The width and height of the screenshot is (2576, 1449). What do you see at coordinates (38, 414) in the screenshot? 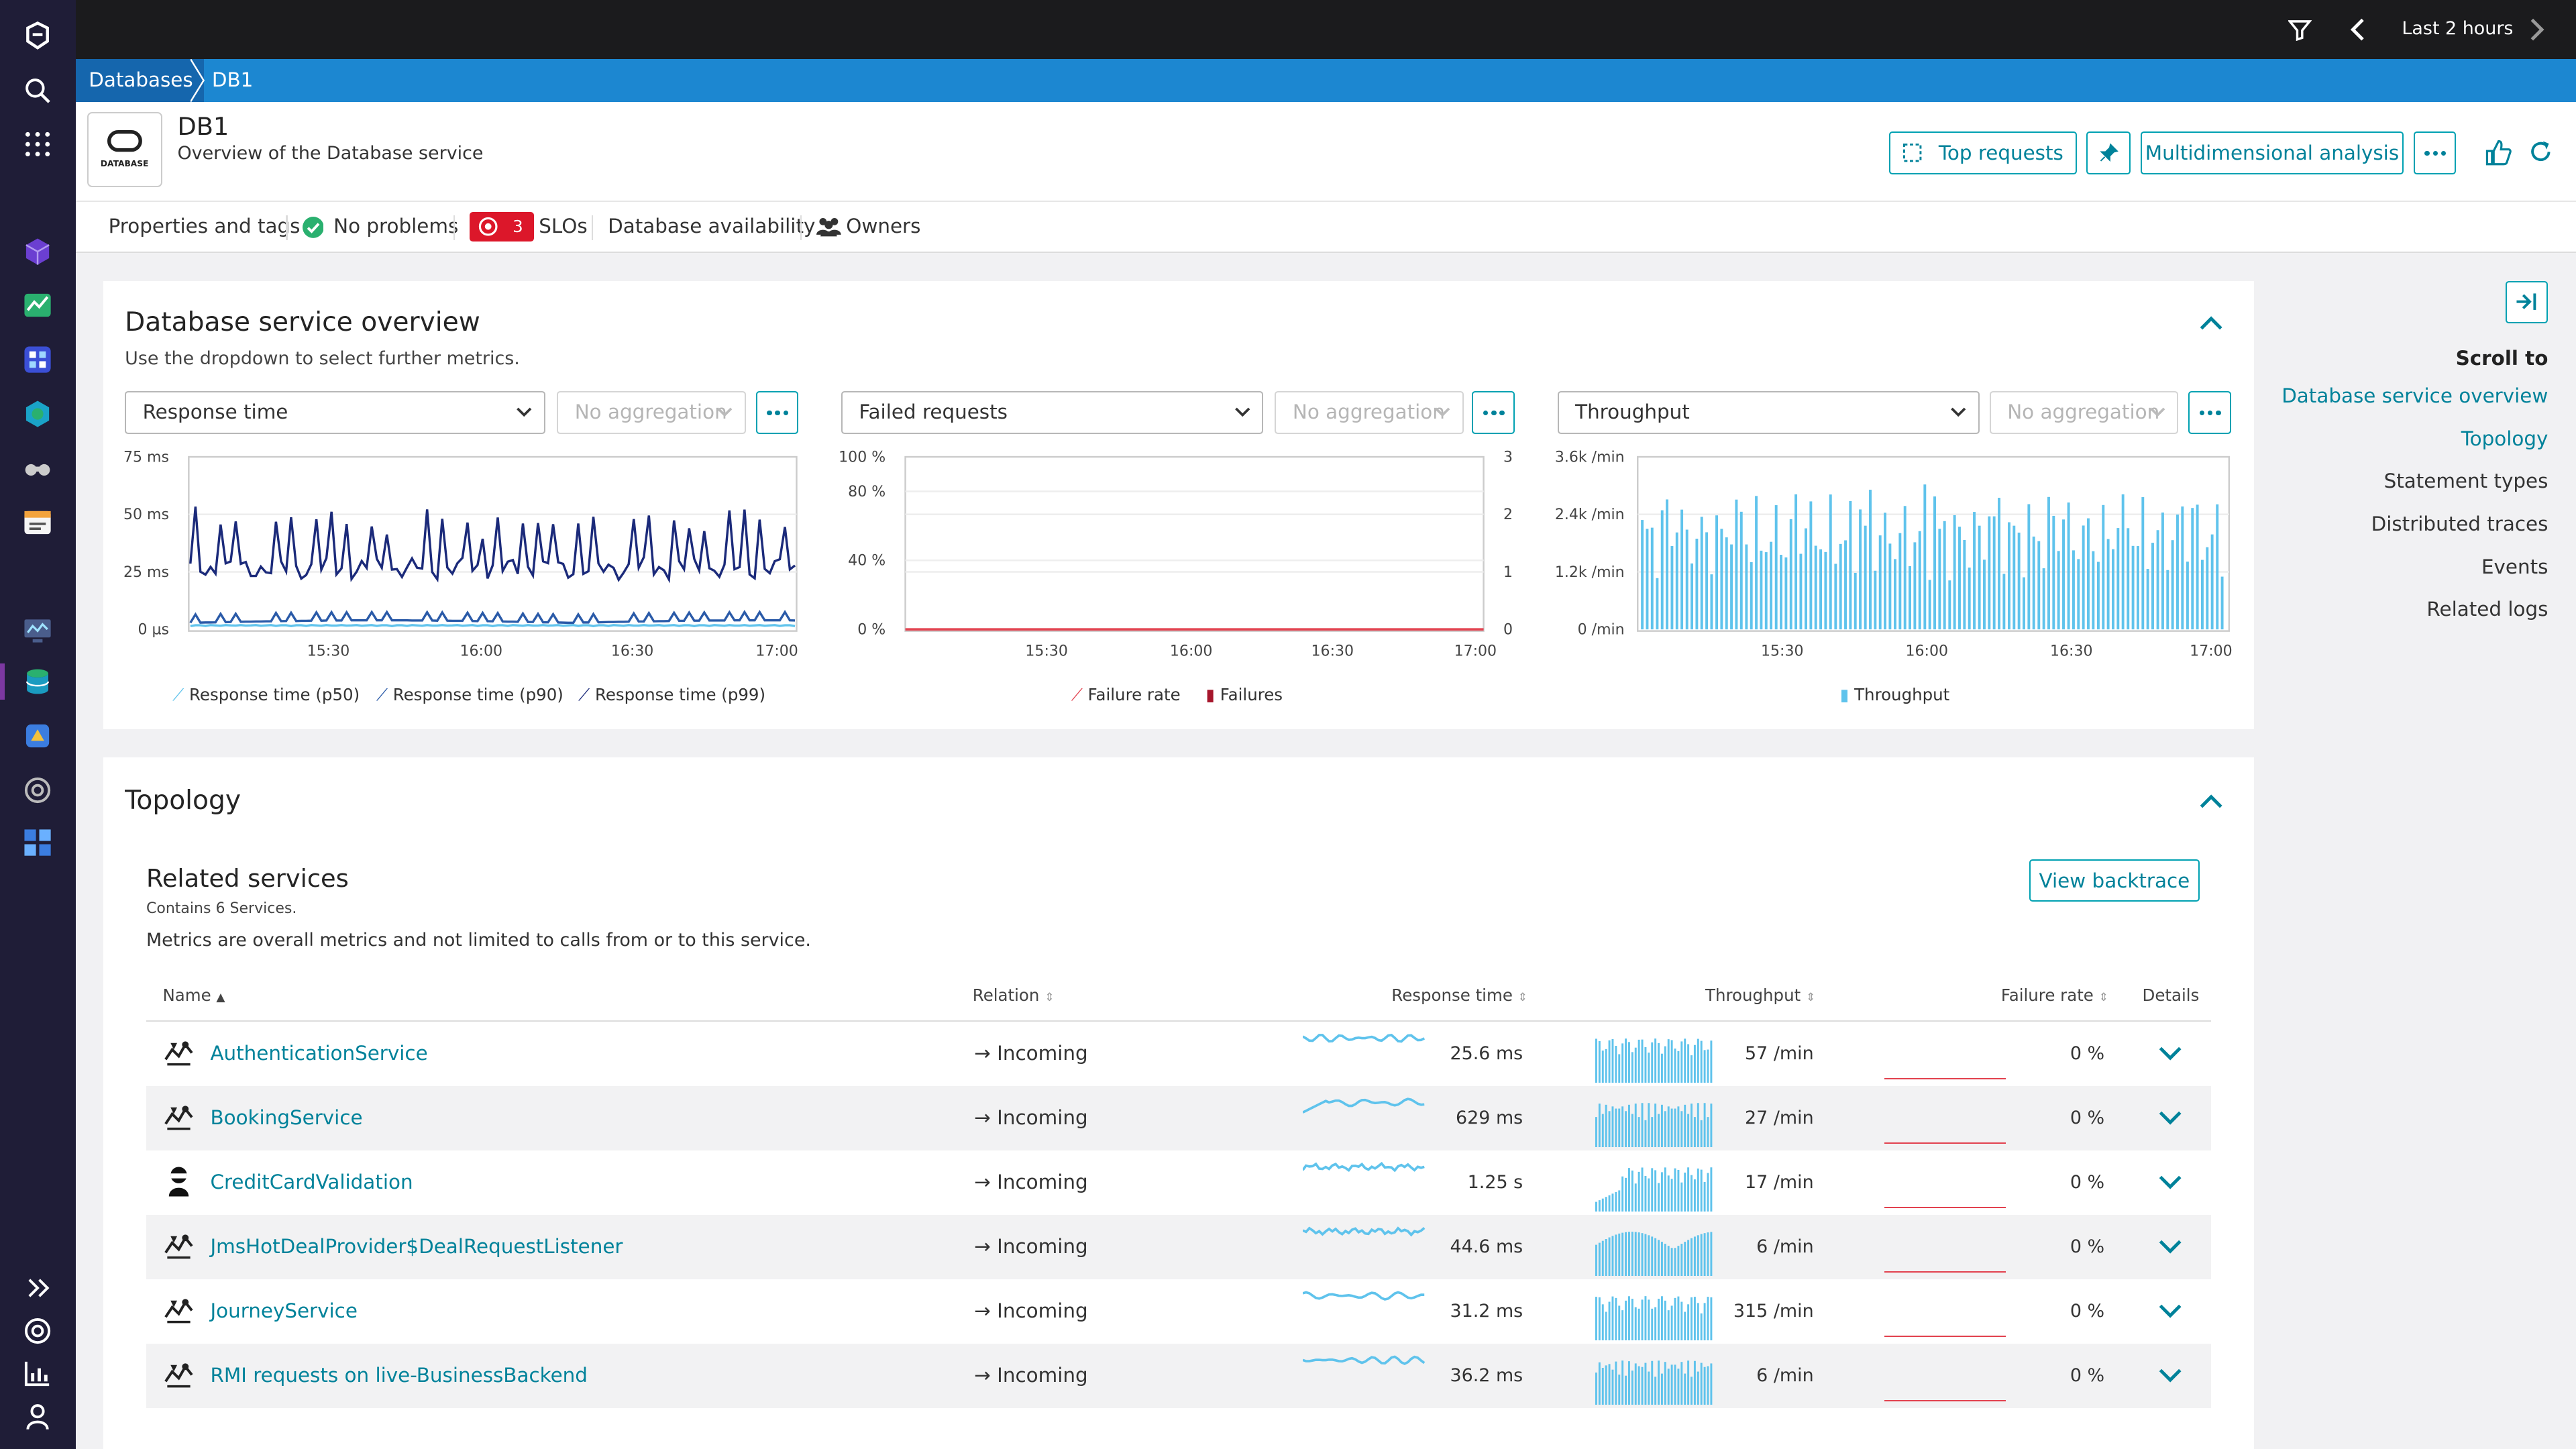
I see `services-app-icon` at bounding box center [38, 414].